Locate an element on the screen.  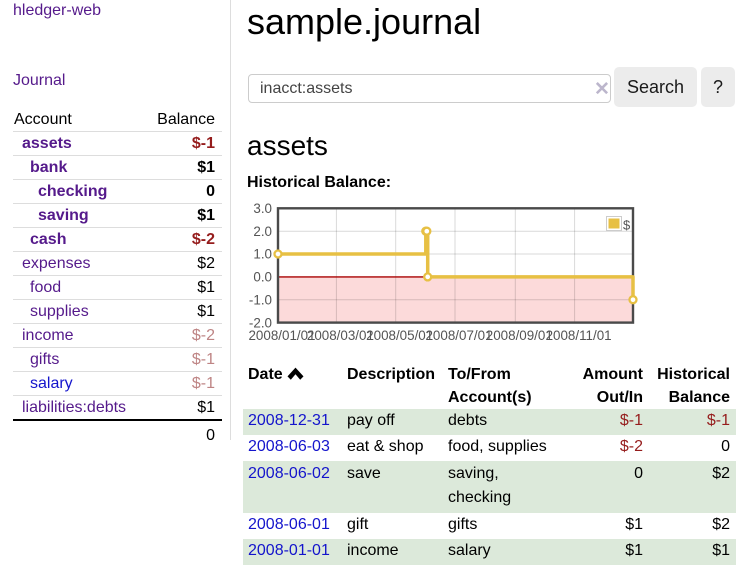
svg-text: 2008/07/01 is located at coordinates (458, 335).